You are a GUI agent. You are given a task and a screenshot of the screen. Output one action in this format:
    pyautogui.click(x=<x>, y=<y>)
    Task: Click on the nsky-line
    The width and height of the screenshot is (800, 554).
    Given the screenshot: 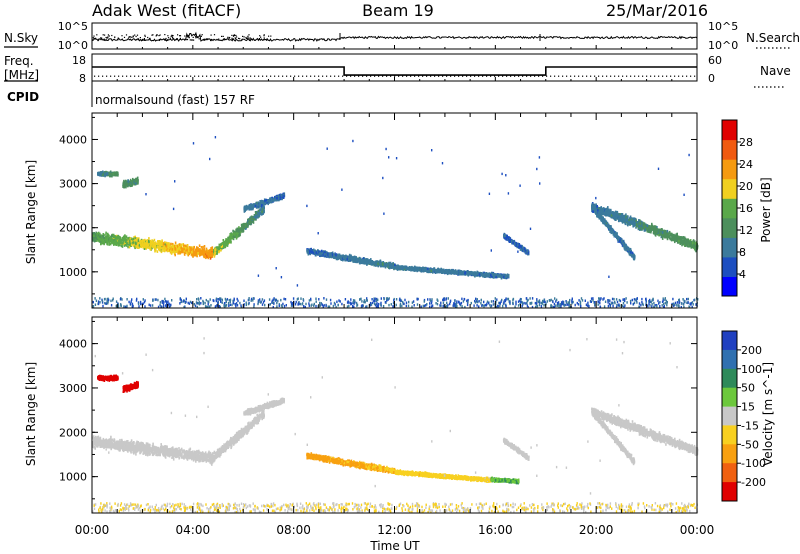 What is the action you would take?
    pyautogui.click(x=394, y=36)
    